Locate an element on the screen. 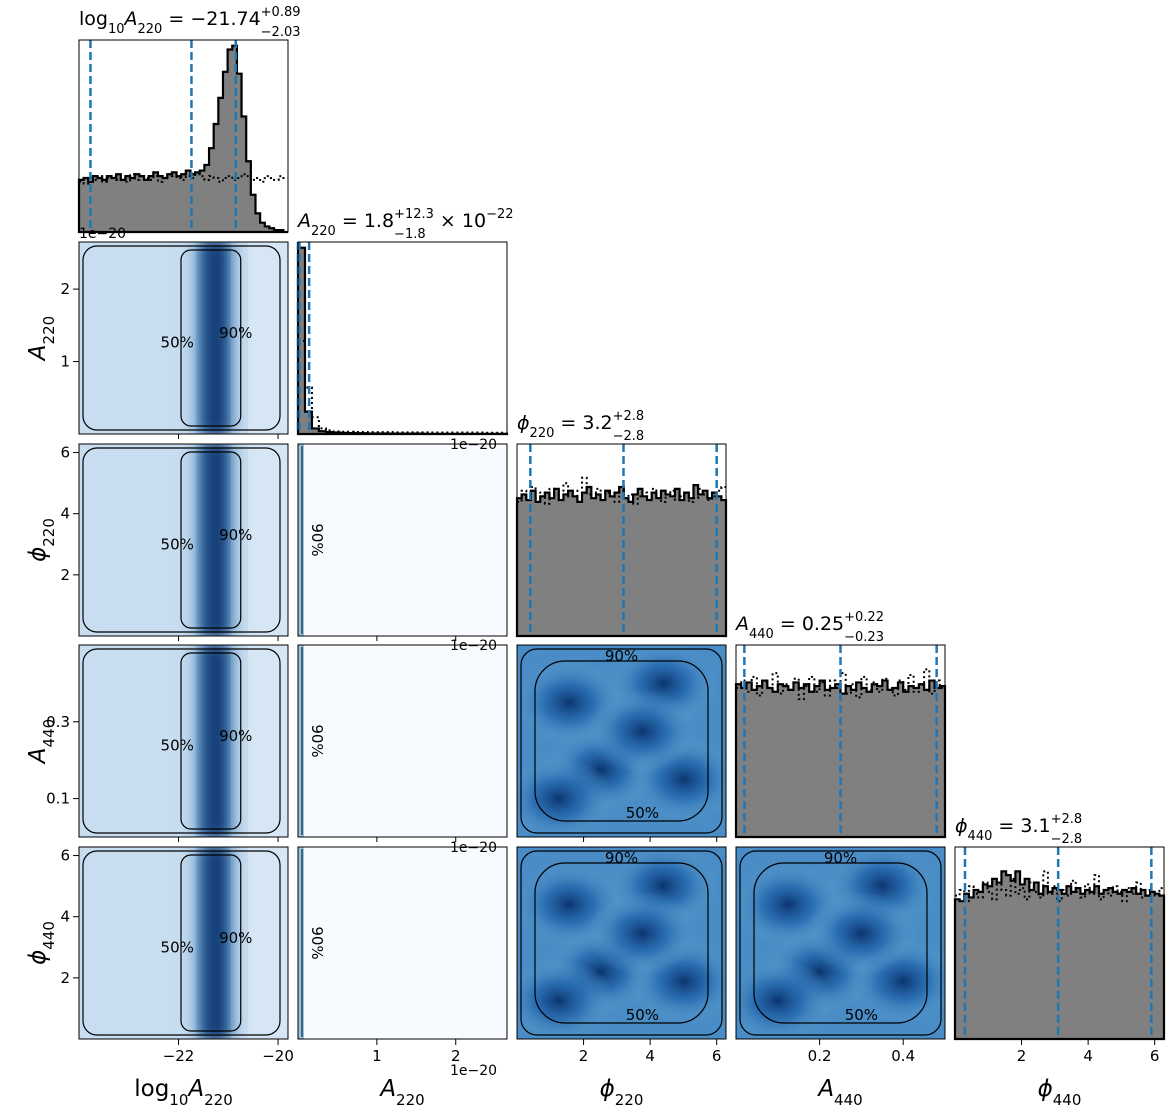  x-axis-label: A220 is located at coordinates (401, 1092).